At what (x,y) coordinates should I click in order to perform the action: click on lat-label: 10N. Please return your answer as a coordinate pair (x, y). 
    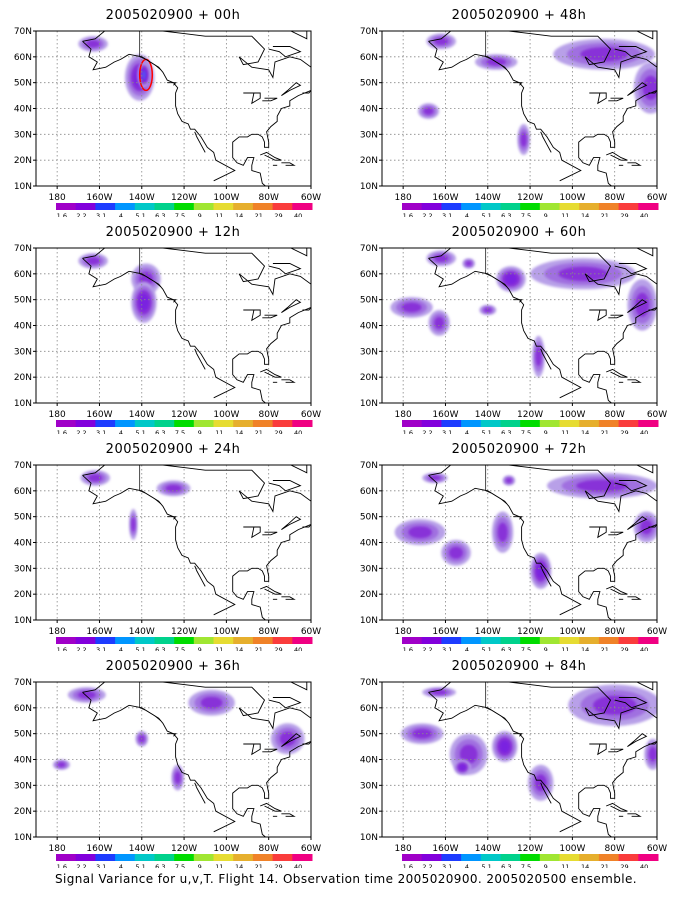
    Looking at the image, I should click on (23, 187).